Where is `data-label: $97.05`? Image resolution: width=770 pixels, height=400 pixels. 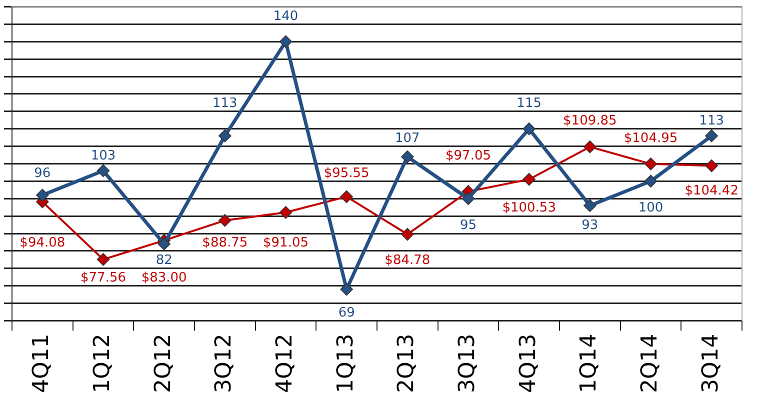
data-label: $97.05 is located at coordinates (468, 156).